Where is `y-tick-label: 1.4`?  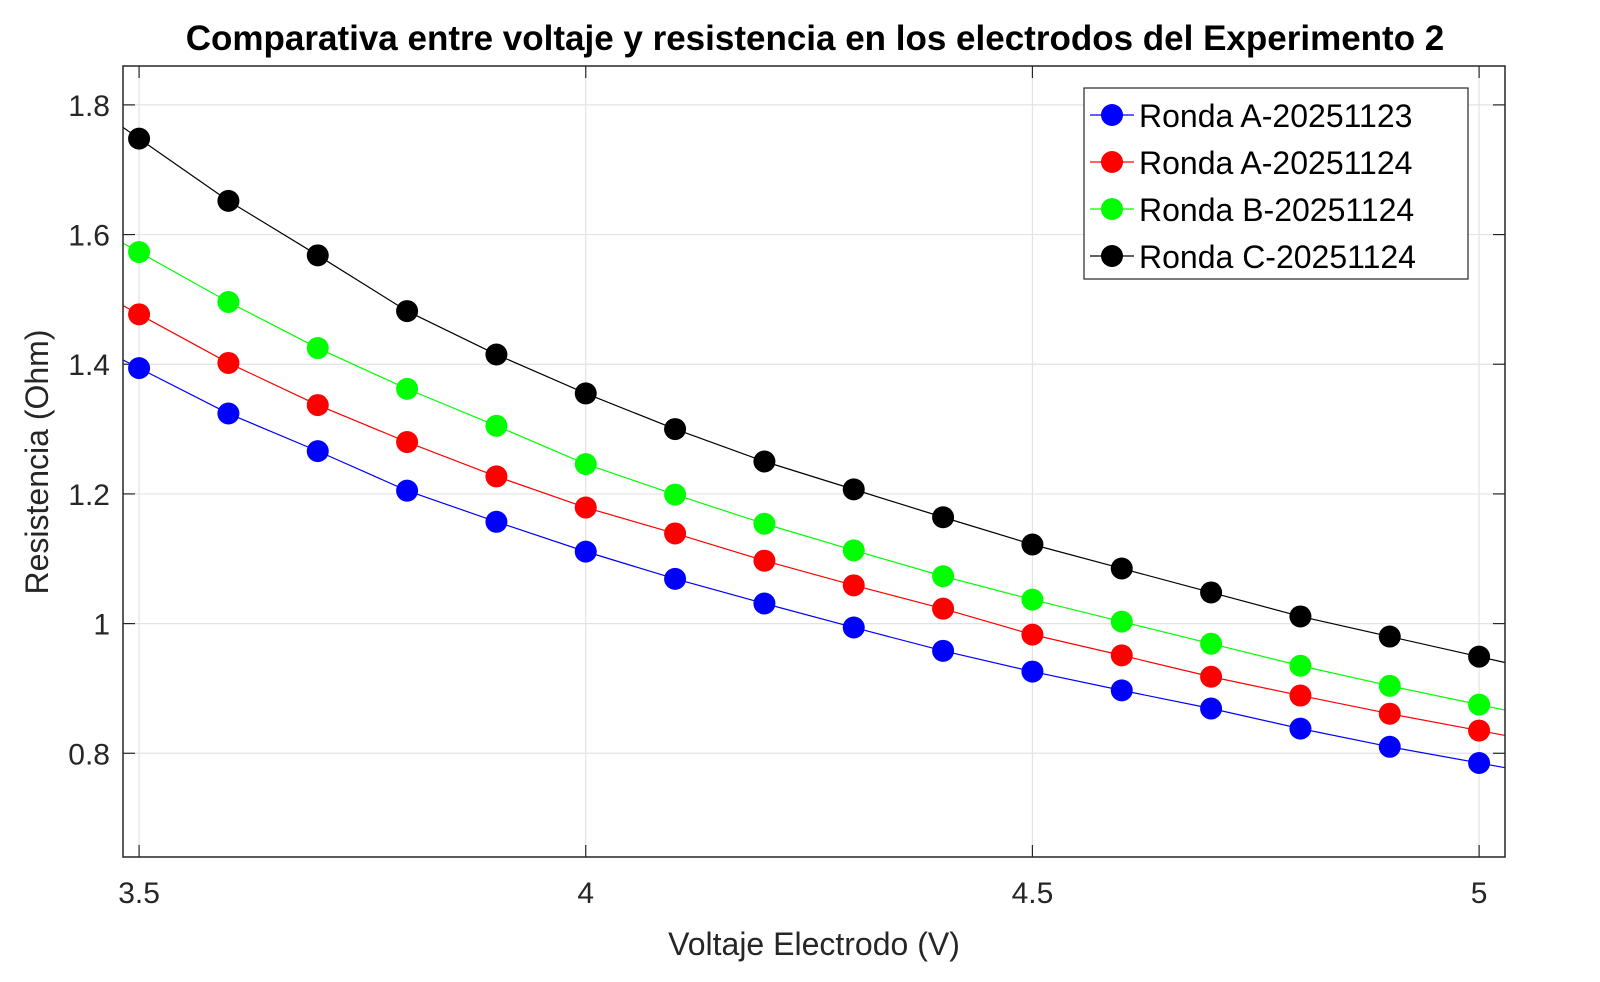
y-tick-label: 1.4 is located at coordinates (89, 365).